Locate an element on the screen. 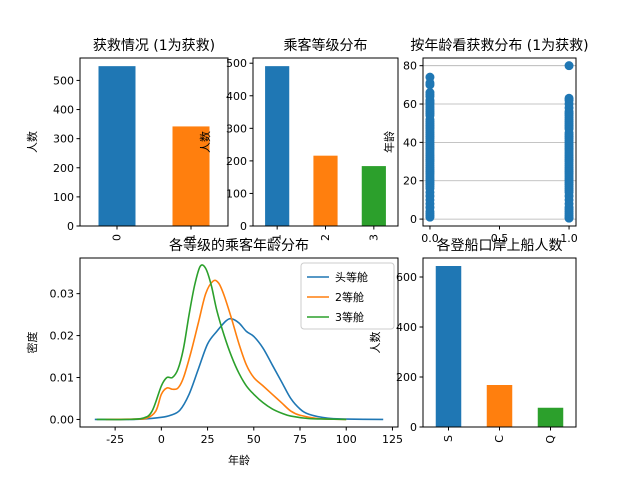  embarked-bar-Q is located at coordinates (550, 417).